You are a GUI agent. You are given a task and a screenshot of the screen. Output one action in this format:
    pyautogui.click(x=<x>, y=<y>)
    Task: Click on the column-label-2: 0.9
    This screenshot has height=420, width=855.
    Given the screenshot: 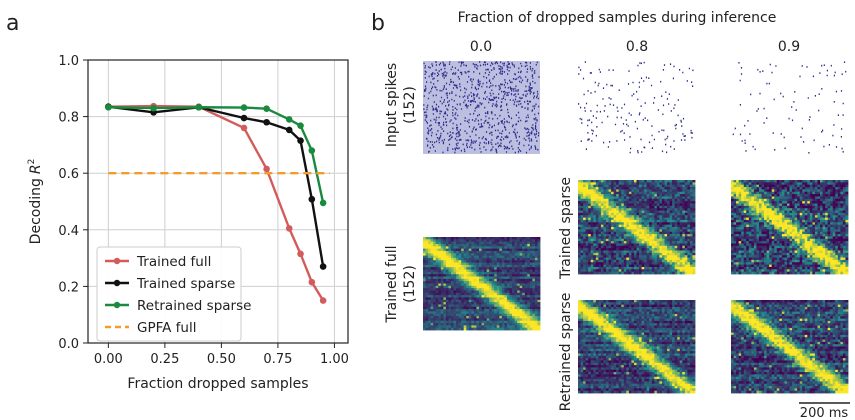 What is the action you would take?
    pyautogui.click(x=789, y=47)
    